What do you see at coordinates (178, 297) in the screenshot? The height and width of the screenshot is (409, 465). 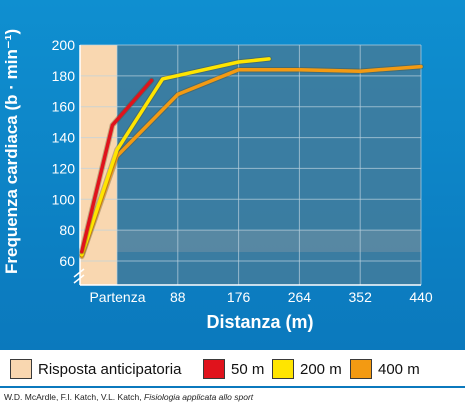 I see `x-tick-label: 88` at bounding box center [178, 297].